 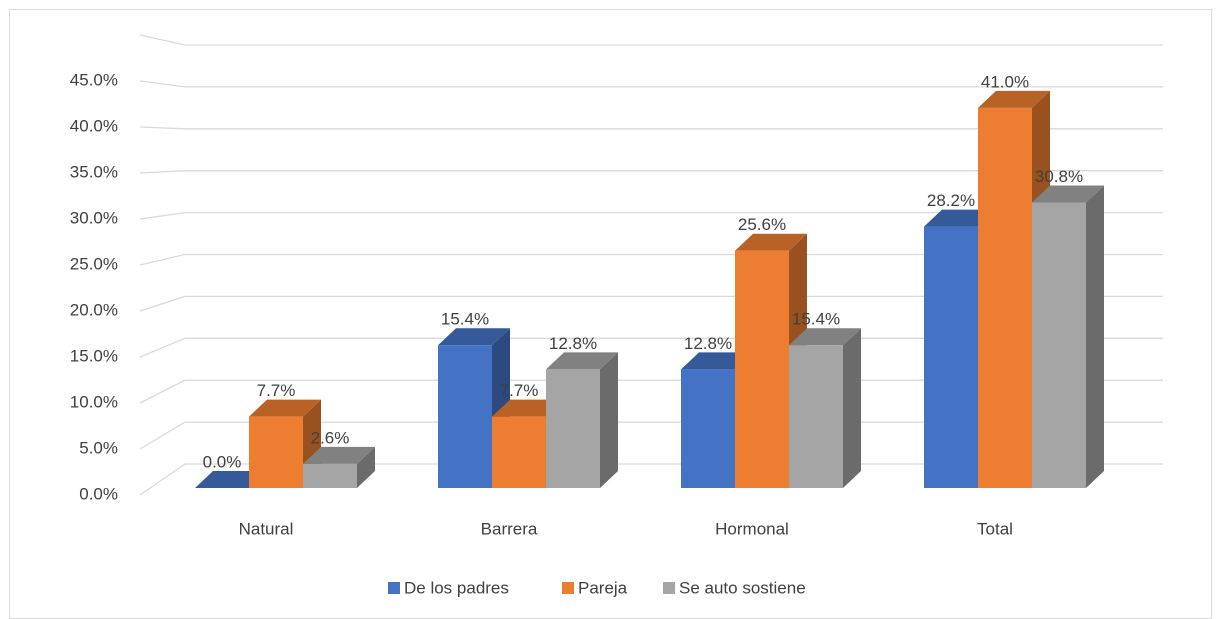 I want to click on legend-label: Se auto sostiene, so click(x=742, y=587).